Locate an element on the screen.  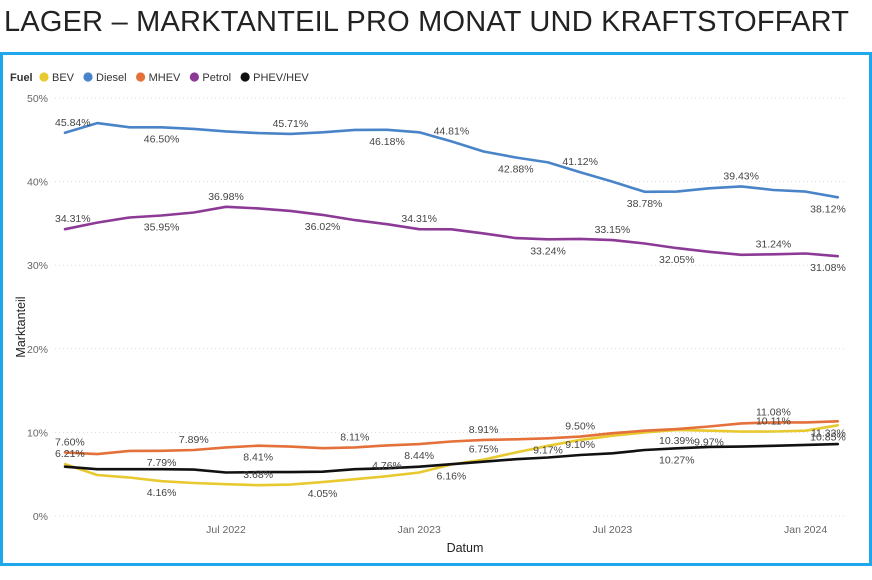
legend-title: Fuel is located at coordinates (21, 78).